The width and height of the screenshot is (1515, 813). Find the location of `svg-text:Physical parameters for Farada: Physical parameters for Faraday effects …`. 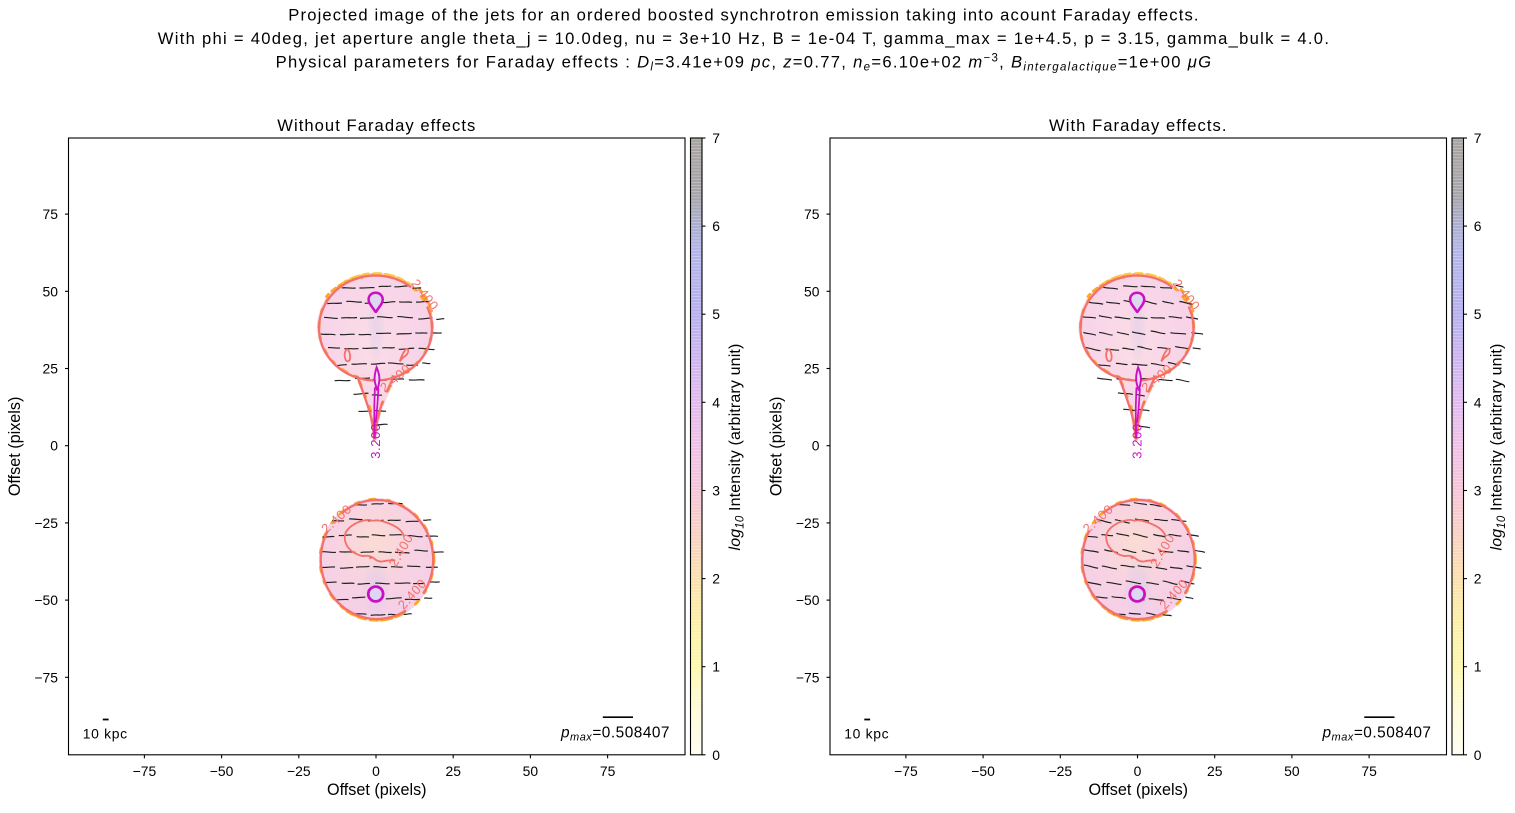

svg-text:Physical parameters for Farada: Physical parameters for Faraday effects … is located at coordinates (744, 63).